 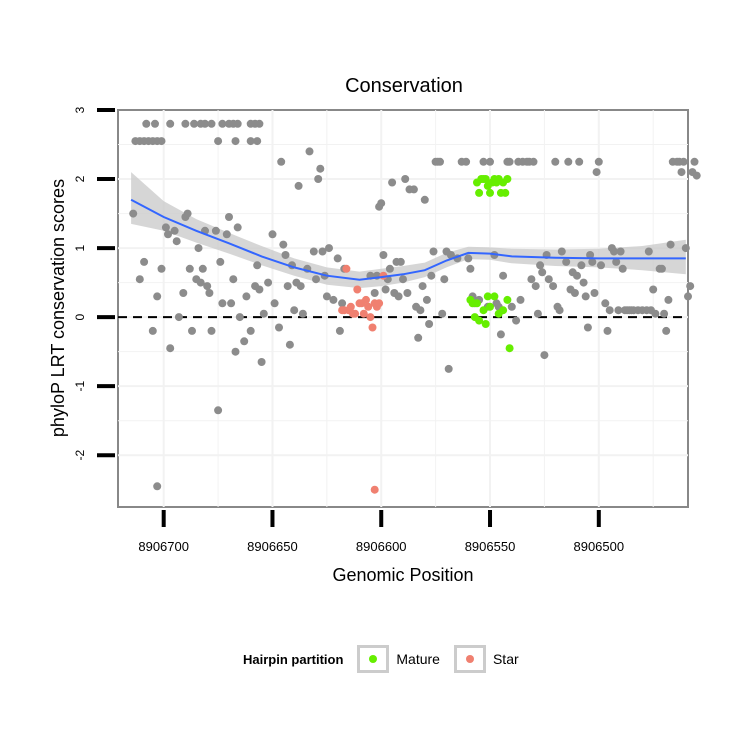 I want to click on y-axis-title: phyloP LRT conservation scores, so click(x=58, y=308).